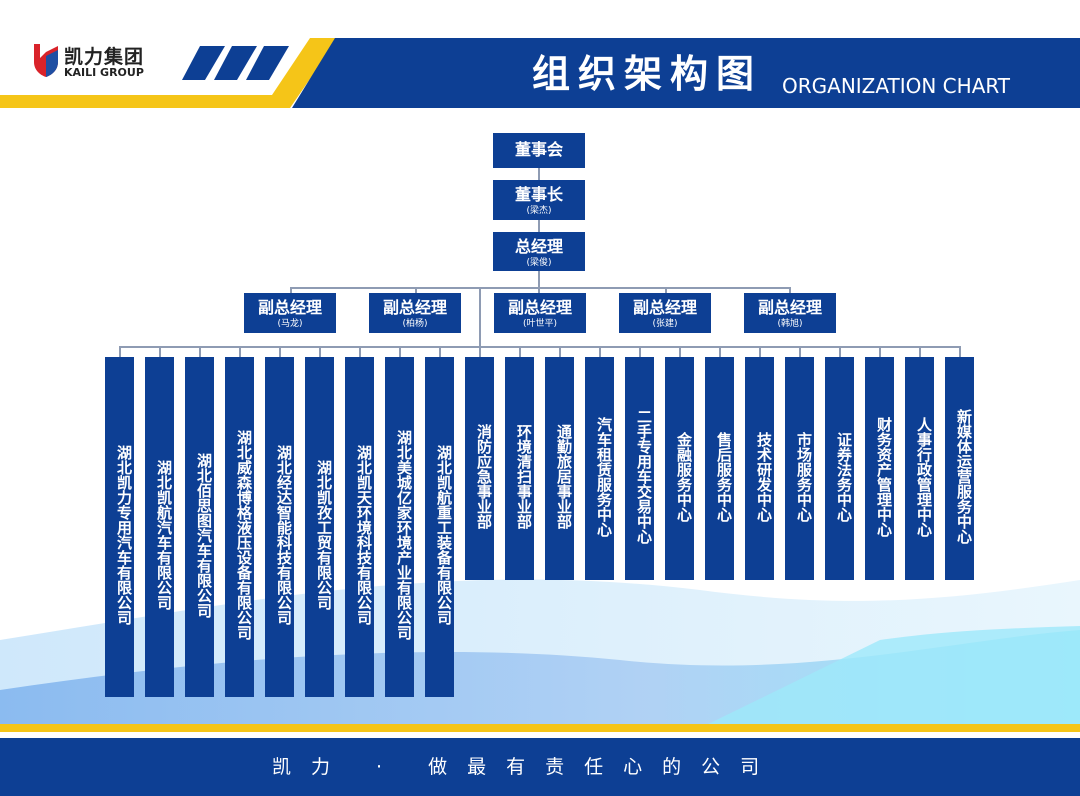 The height and width of the screenshot is (796, 1080). I want to click on department-column: 通勤旅居事业部, so click(559, 468).